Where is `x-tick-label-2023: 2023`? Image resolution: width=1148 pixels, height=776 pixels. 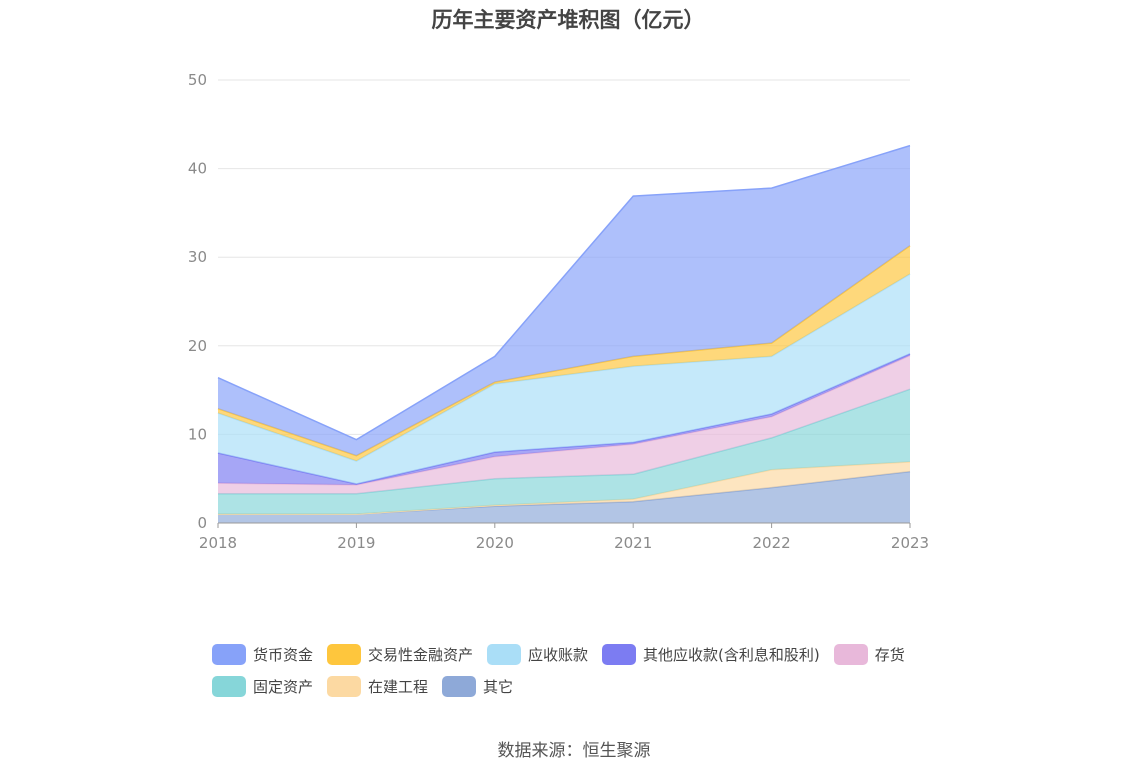 x-tick-label-2023: 2023 is located at coordinates (910, 543).